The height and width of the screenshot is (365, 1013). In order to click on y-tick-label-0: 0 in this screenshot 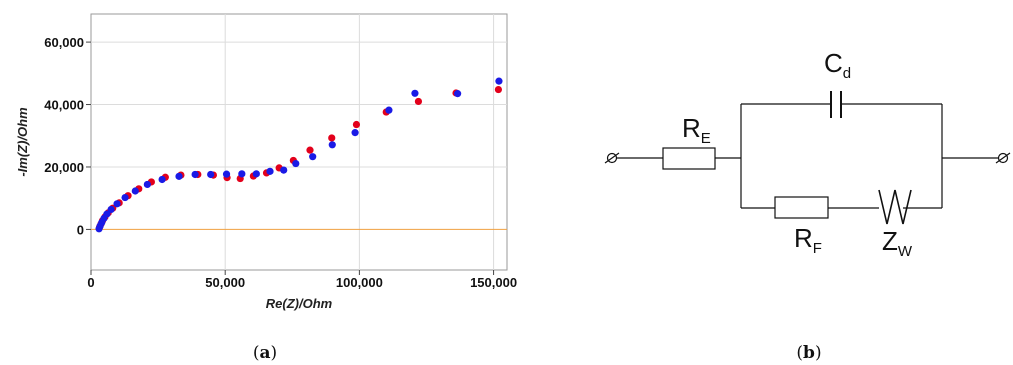, I will do `click(80, 229)`.